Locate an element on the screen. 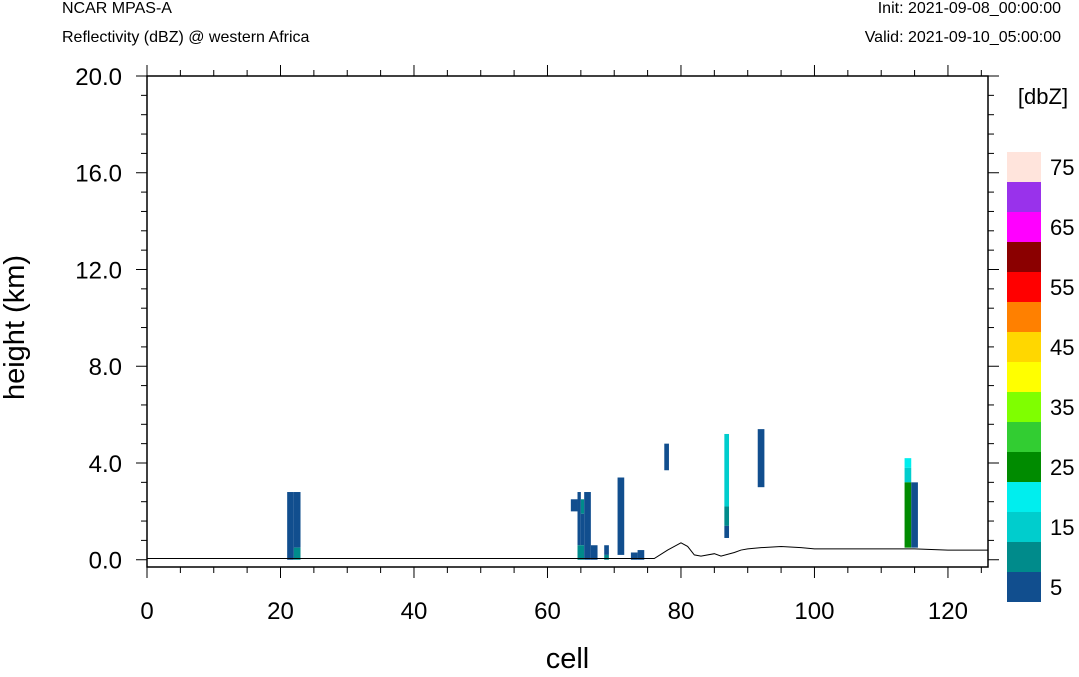 This screenshot has height=677, width=1079. colorbar-label: 5 is located at coordinates (1056, 587).